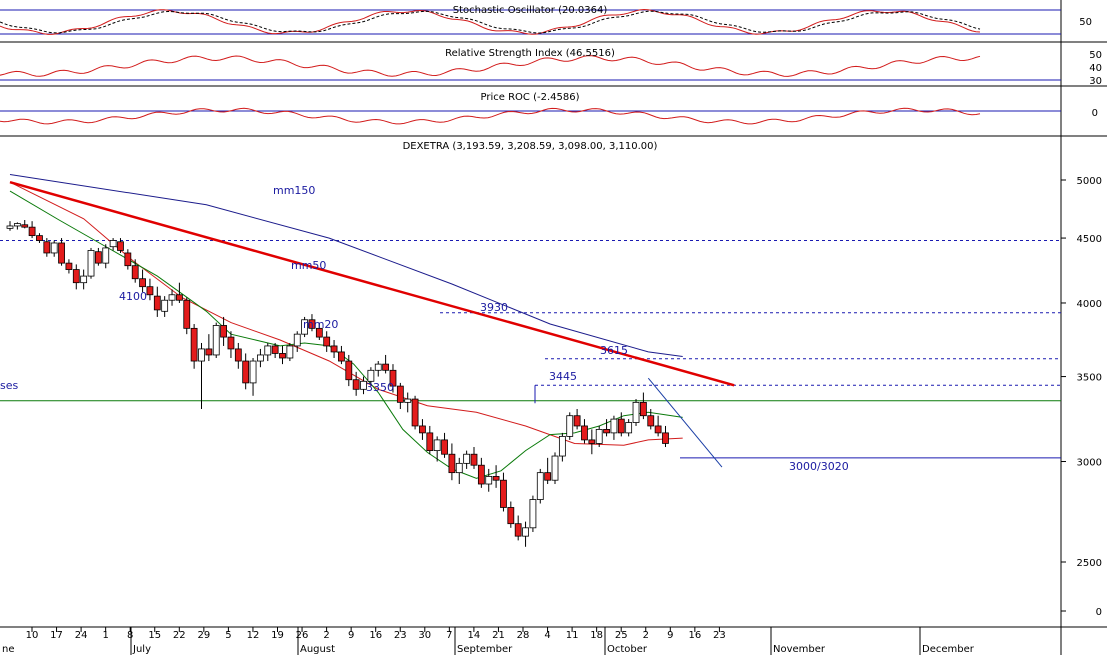  What do you see at coordinates (133, 296) in the screenshot?
I see `level-4100-label: 4100` at bounding box center [133, 296].